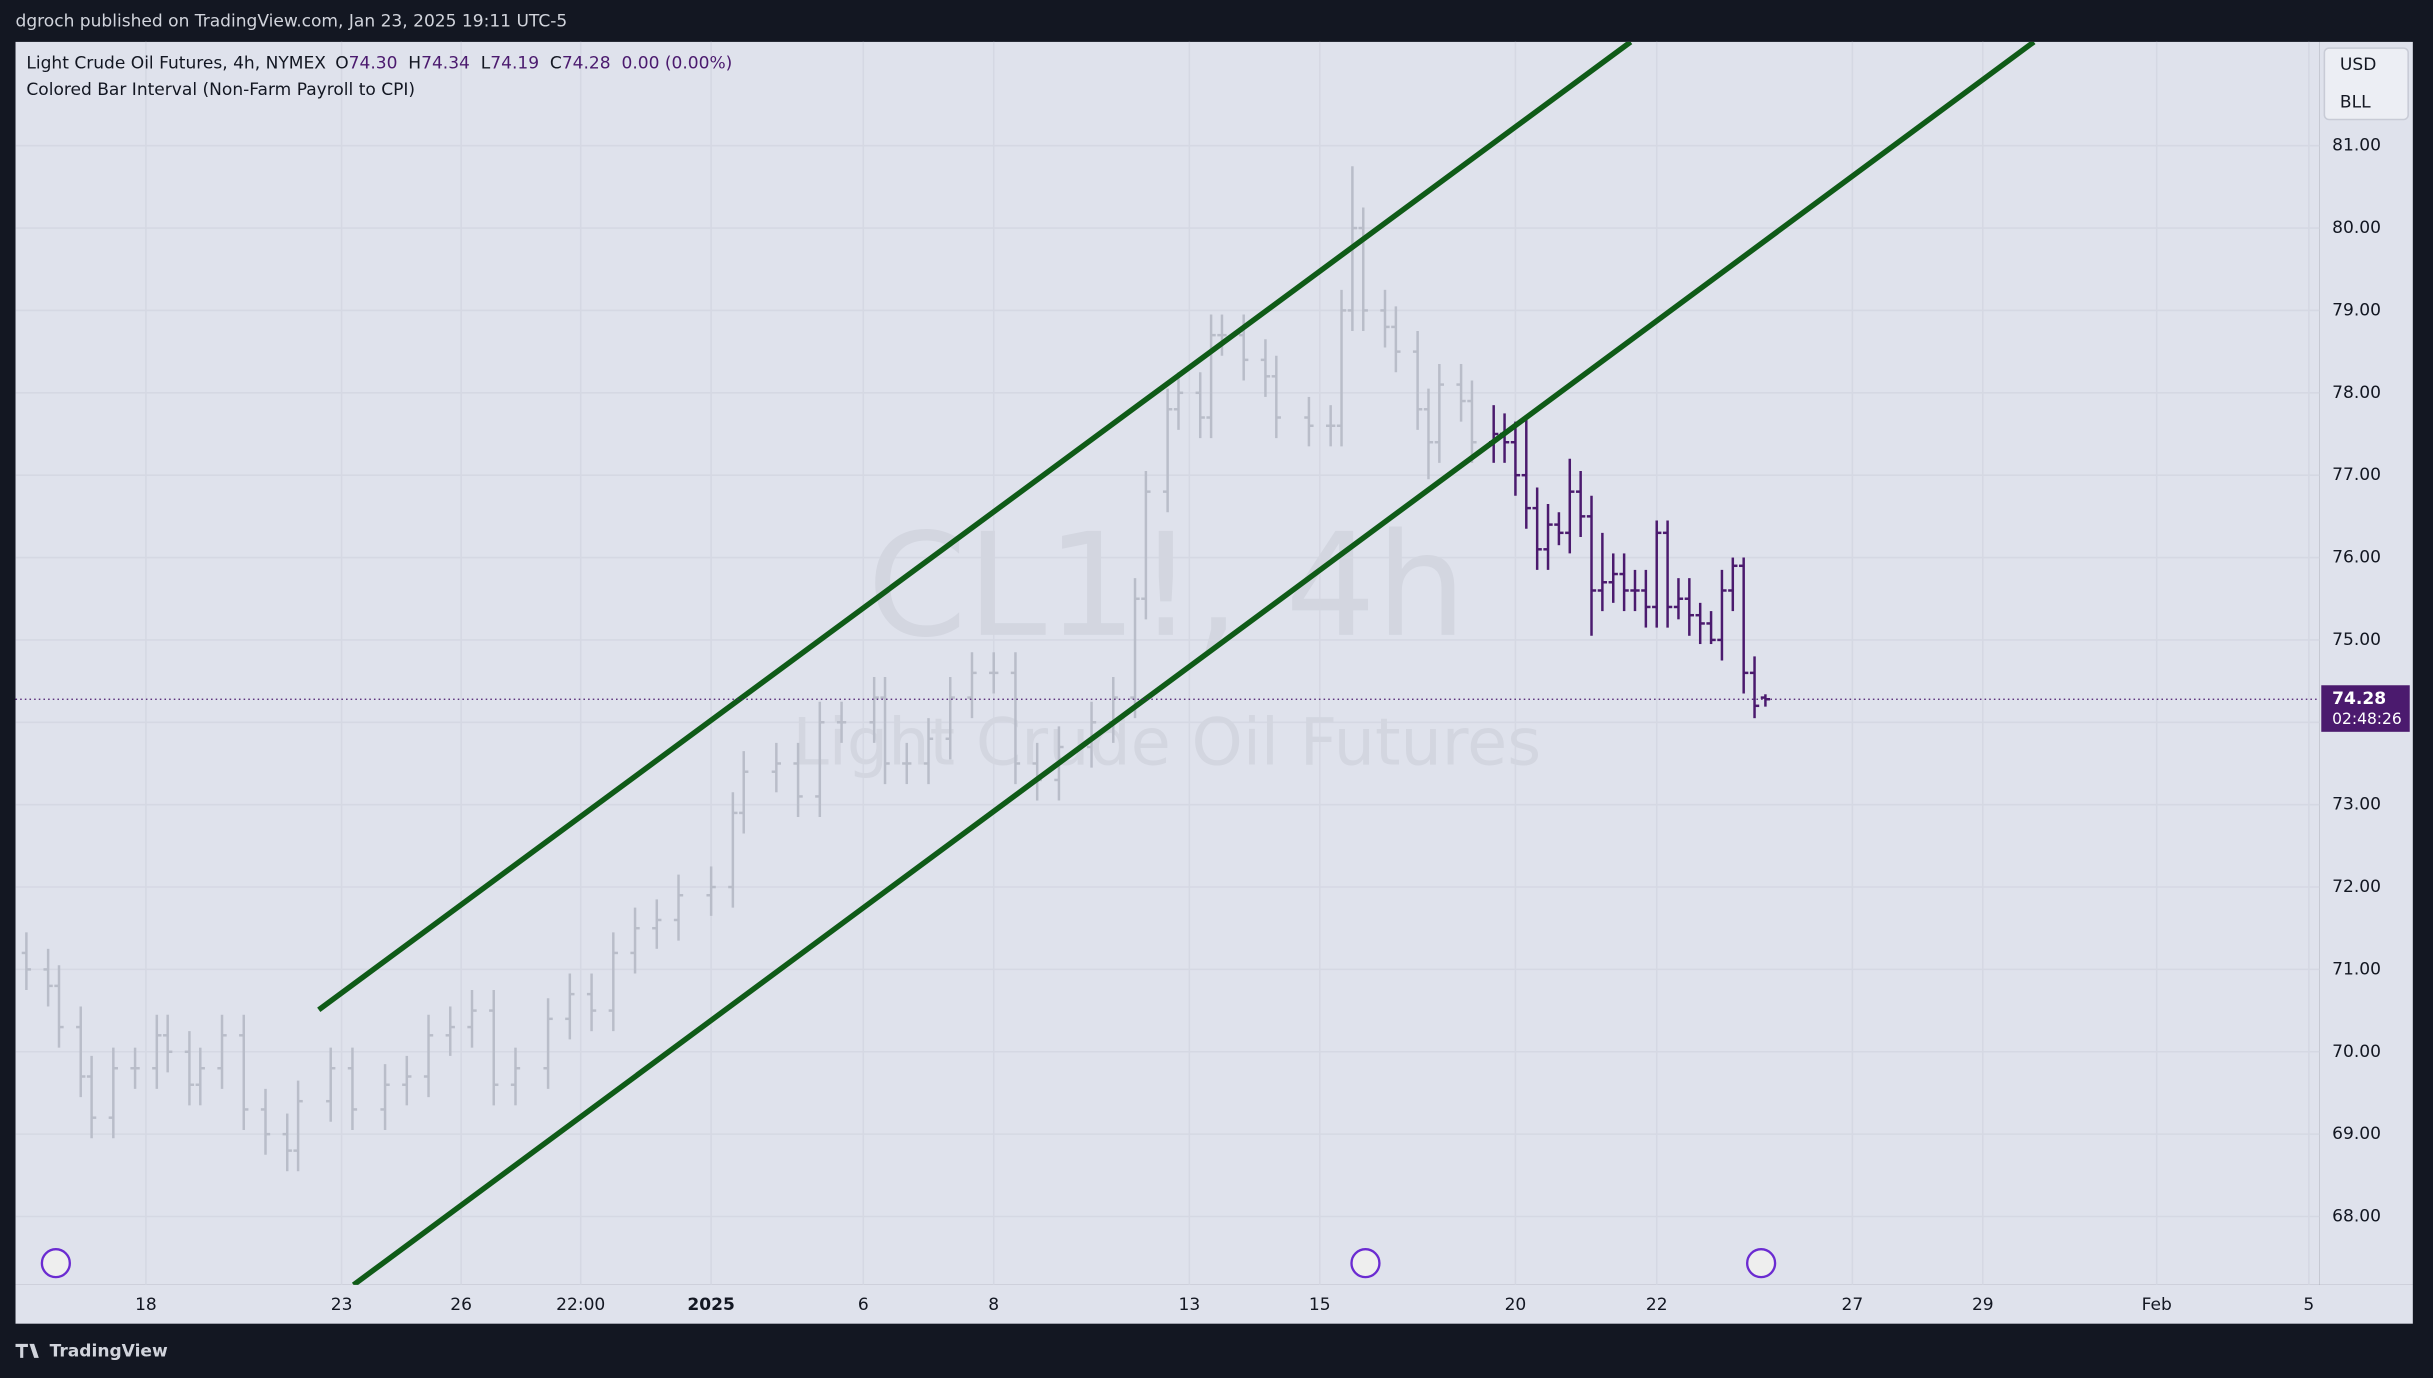  What do you see at coordinates (2366, 663) in the screenshot?
I see `price-axis` at bounding box center [2366, 663].